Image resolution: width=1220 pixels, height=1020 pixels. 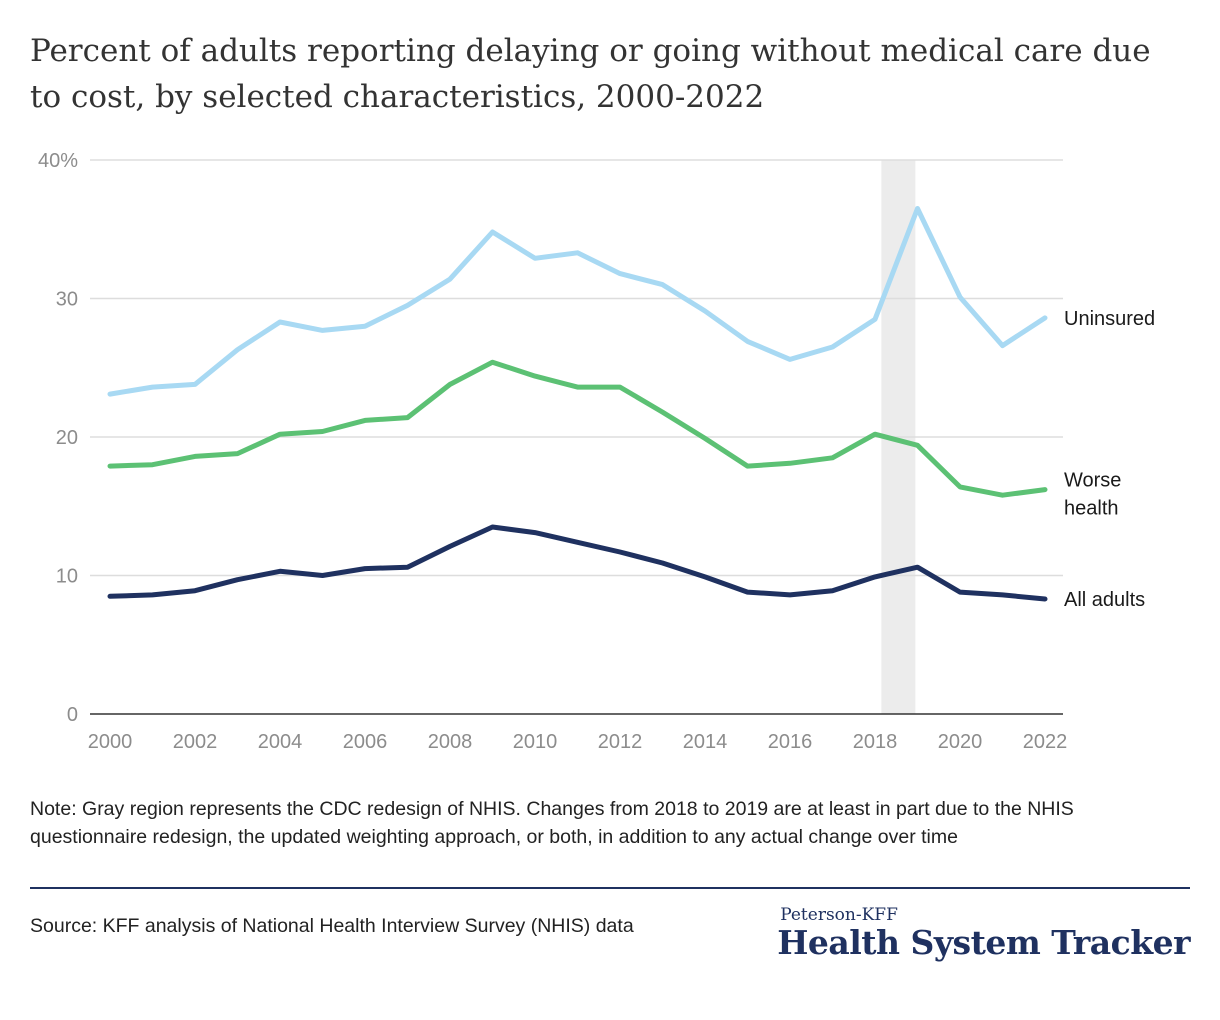 What do you see at coordinates (1109, 319) in the screenshot?
I see `series-label-uninsured: Uninsured` at bounding box center [1109, 319].